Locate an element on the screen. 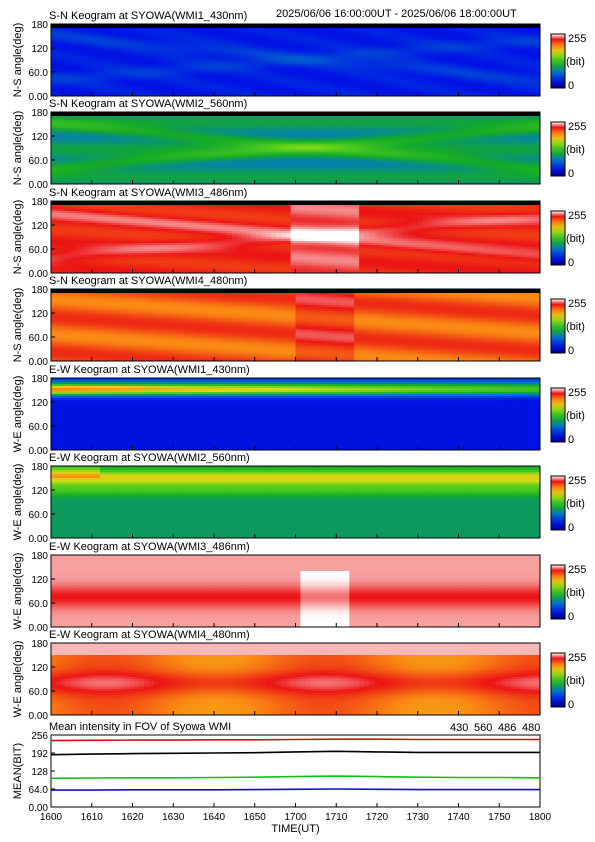 Image resolution: width=595 pixels, height=842 pixels. colorbar-max-label: 255 is located at coordinates (577, 39).